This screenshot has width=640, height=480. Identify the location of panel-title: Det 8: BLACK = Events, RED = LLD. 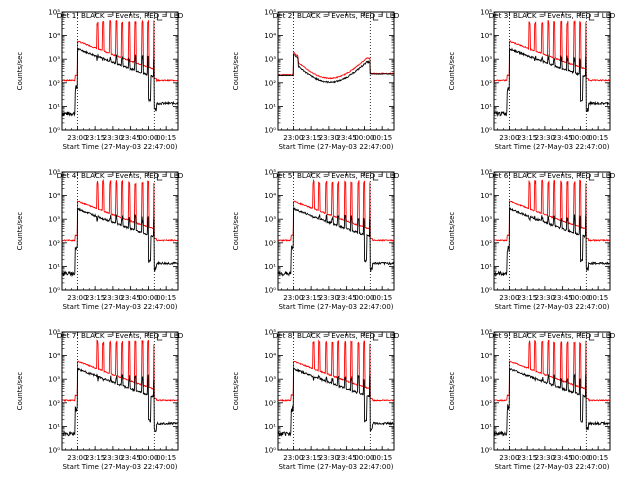
(336, 335).